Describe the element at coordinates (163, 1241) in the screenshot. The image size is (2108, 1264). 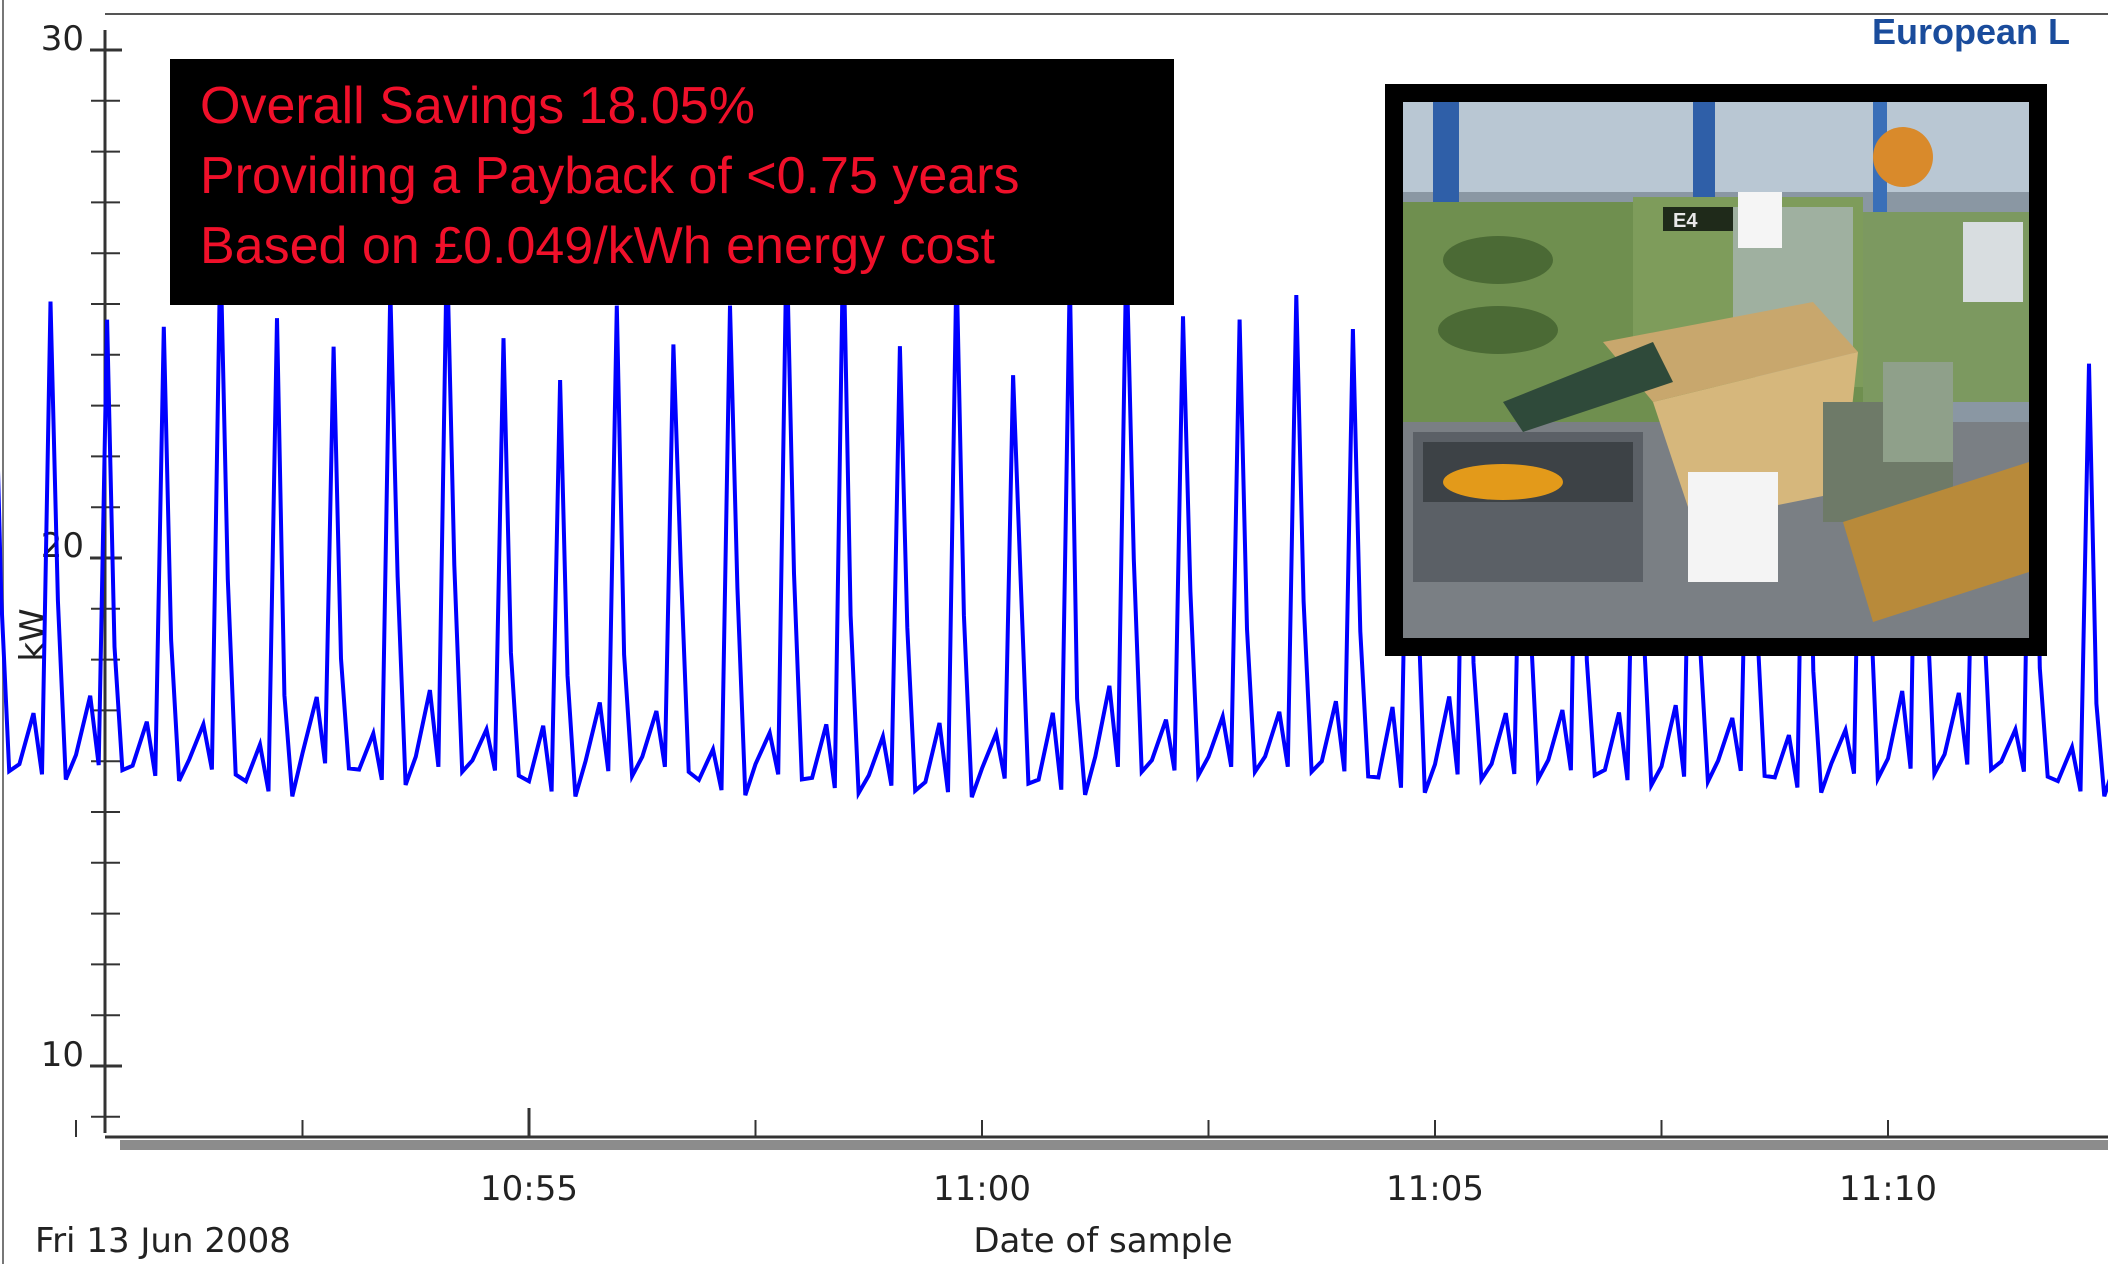
I see `date-label: Fri 13 Jun 2008` at that location.